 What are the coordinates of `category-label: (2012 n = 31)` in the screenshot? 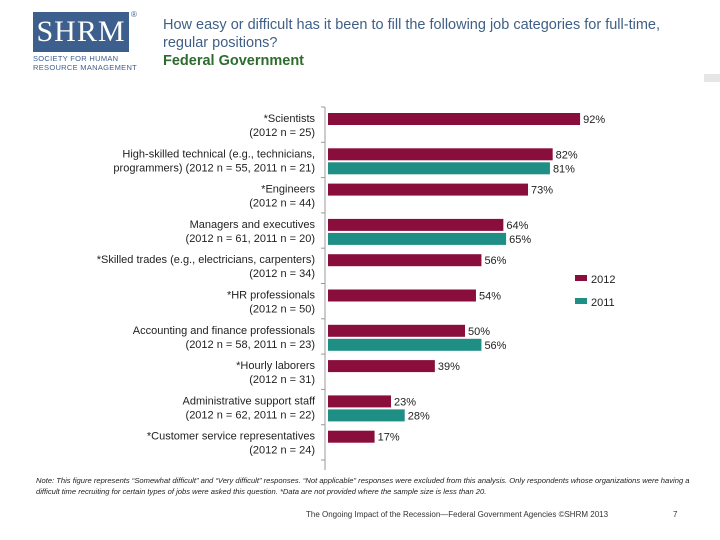 It's located at (282, 380).